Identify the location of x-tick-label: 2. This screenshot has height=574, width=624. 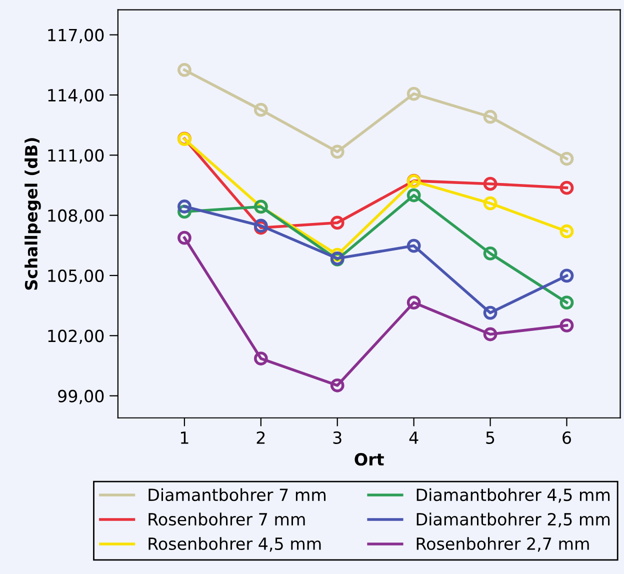
(260, 437).